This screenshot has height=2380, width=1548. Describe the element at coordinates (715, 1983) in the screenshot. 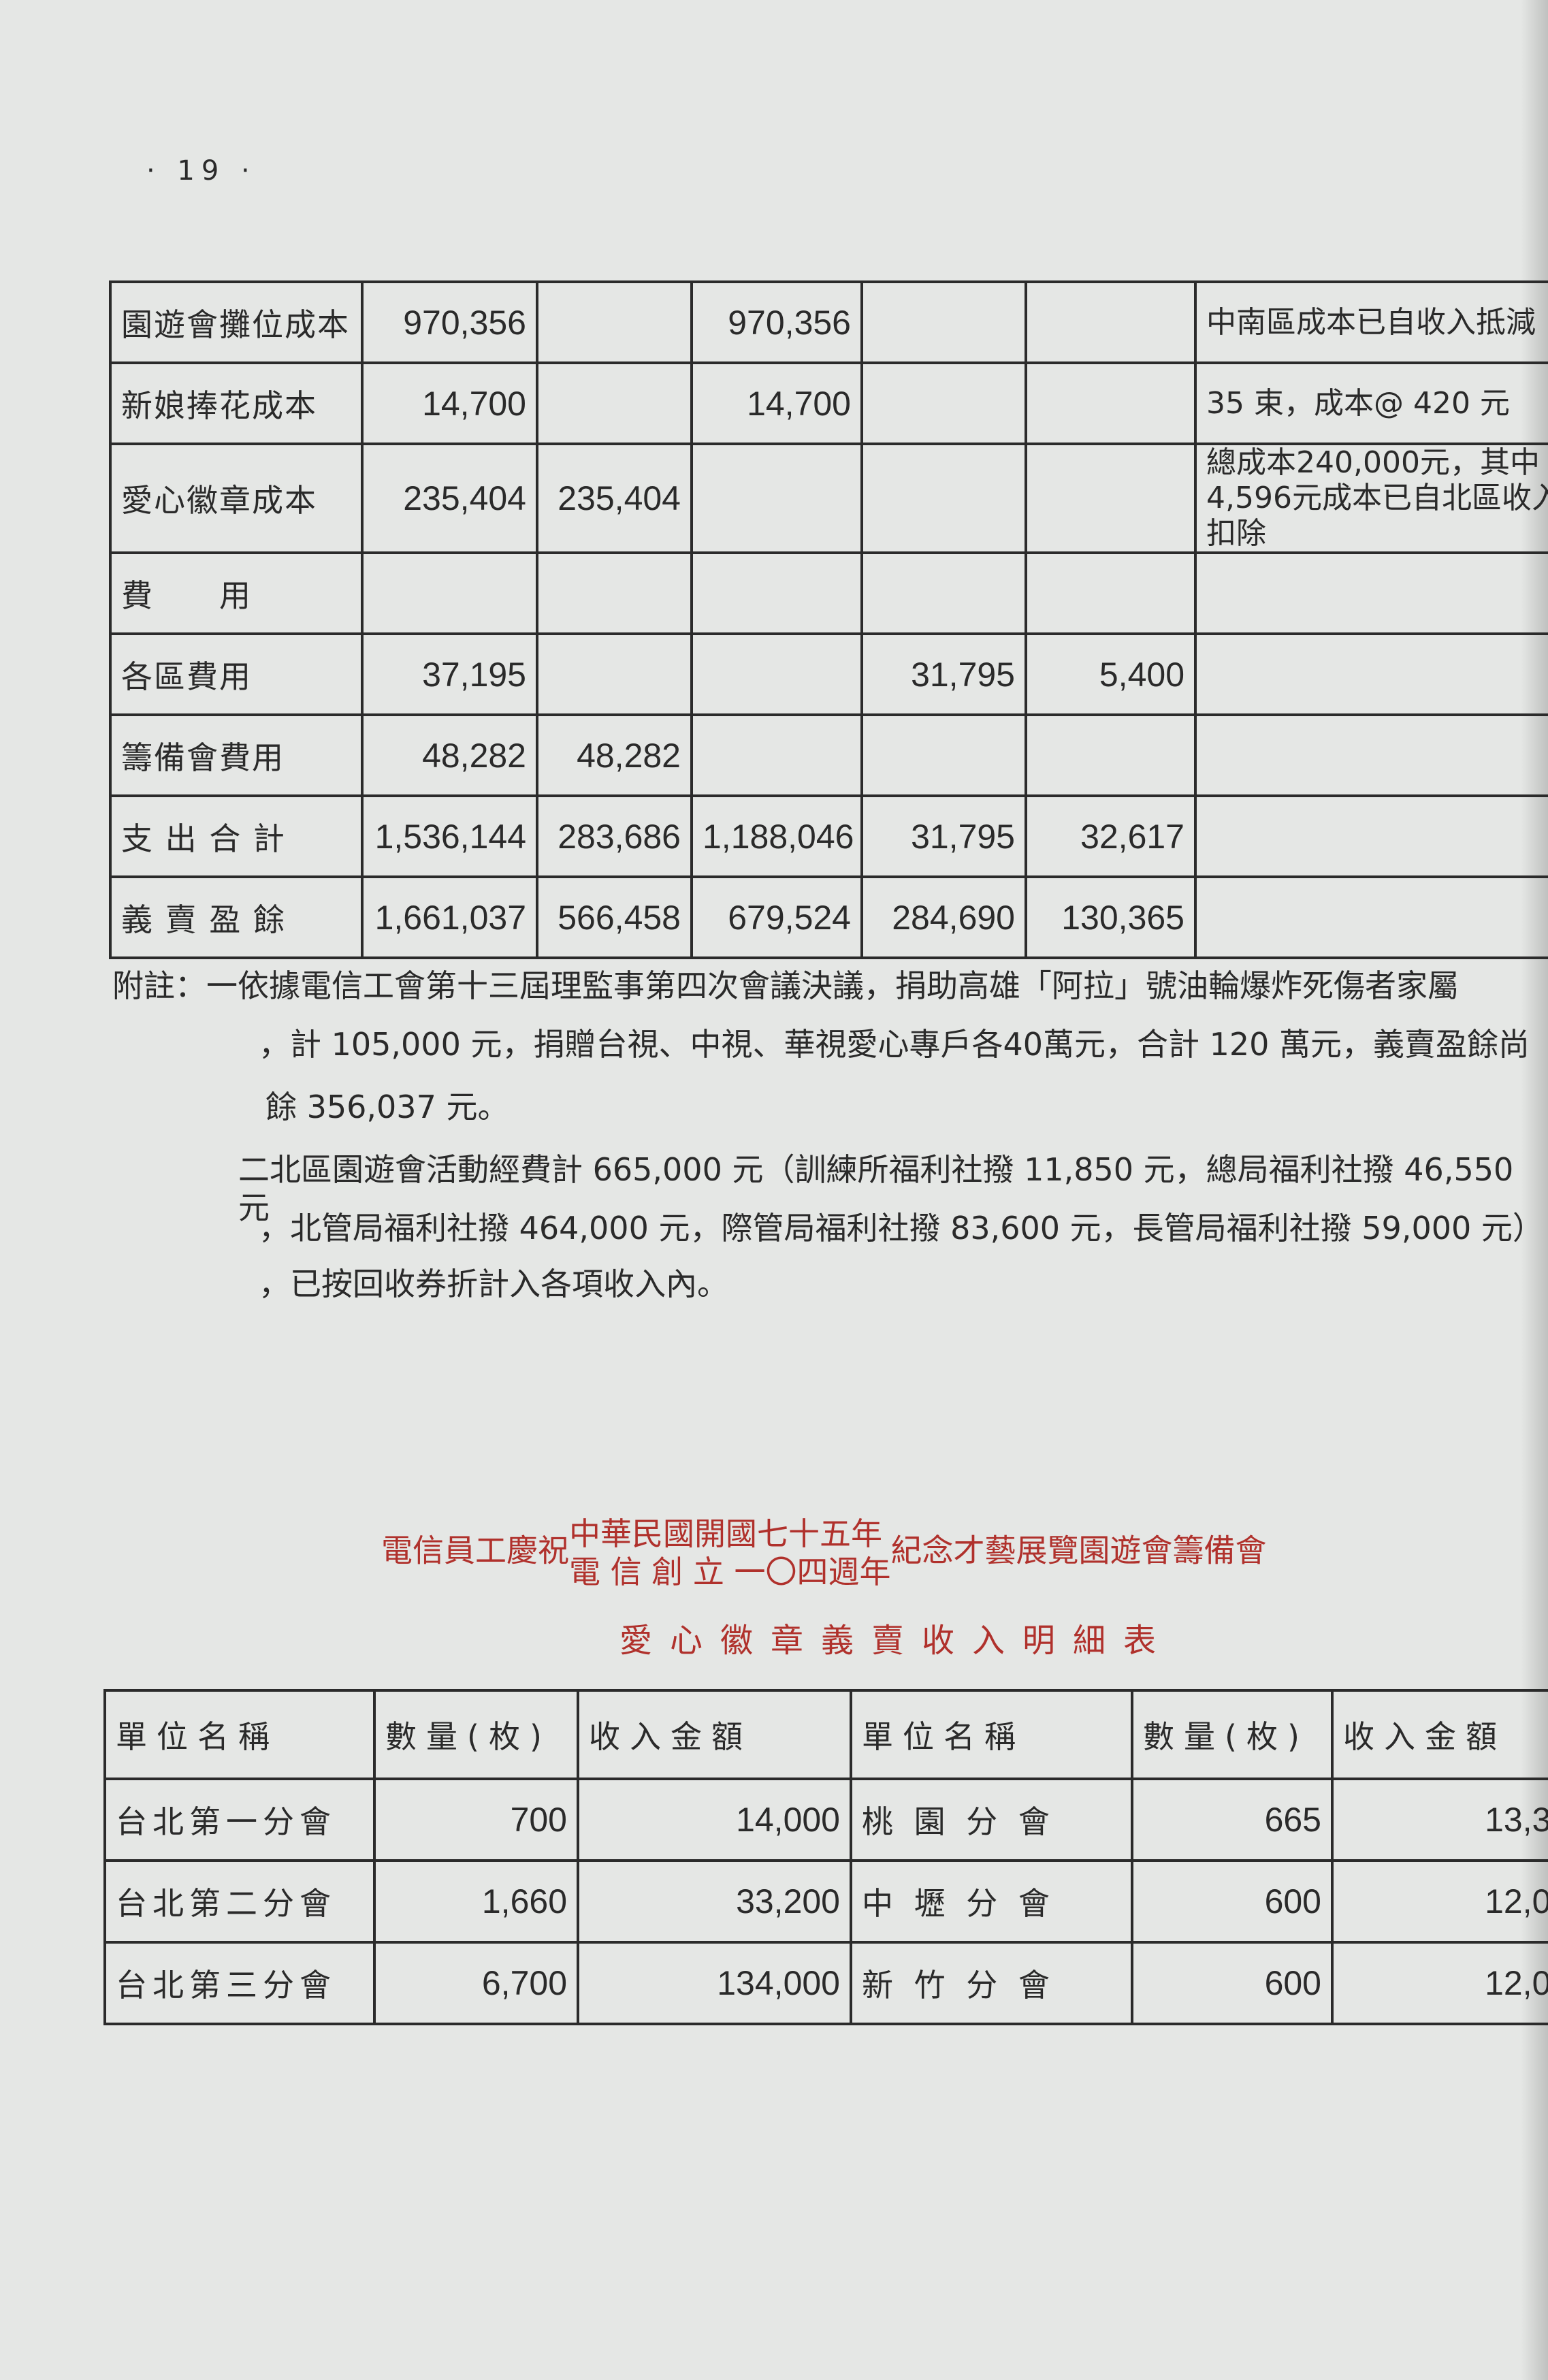

I see `income-cell: 134,000` at that location.